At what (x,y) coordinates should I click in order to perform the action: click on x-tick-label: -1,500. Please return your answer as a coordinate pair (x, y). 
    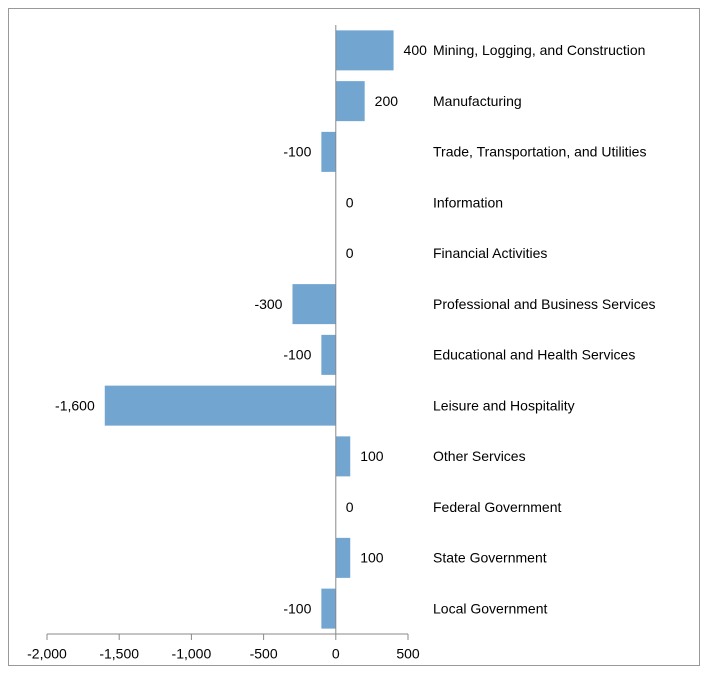
    Looking at the image, I should click on (119, 654).